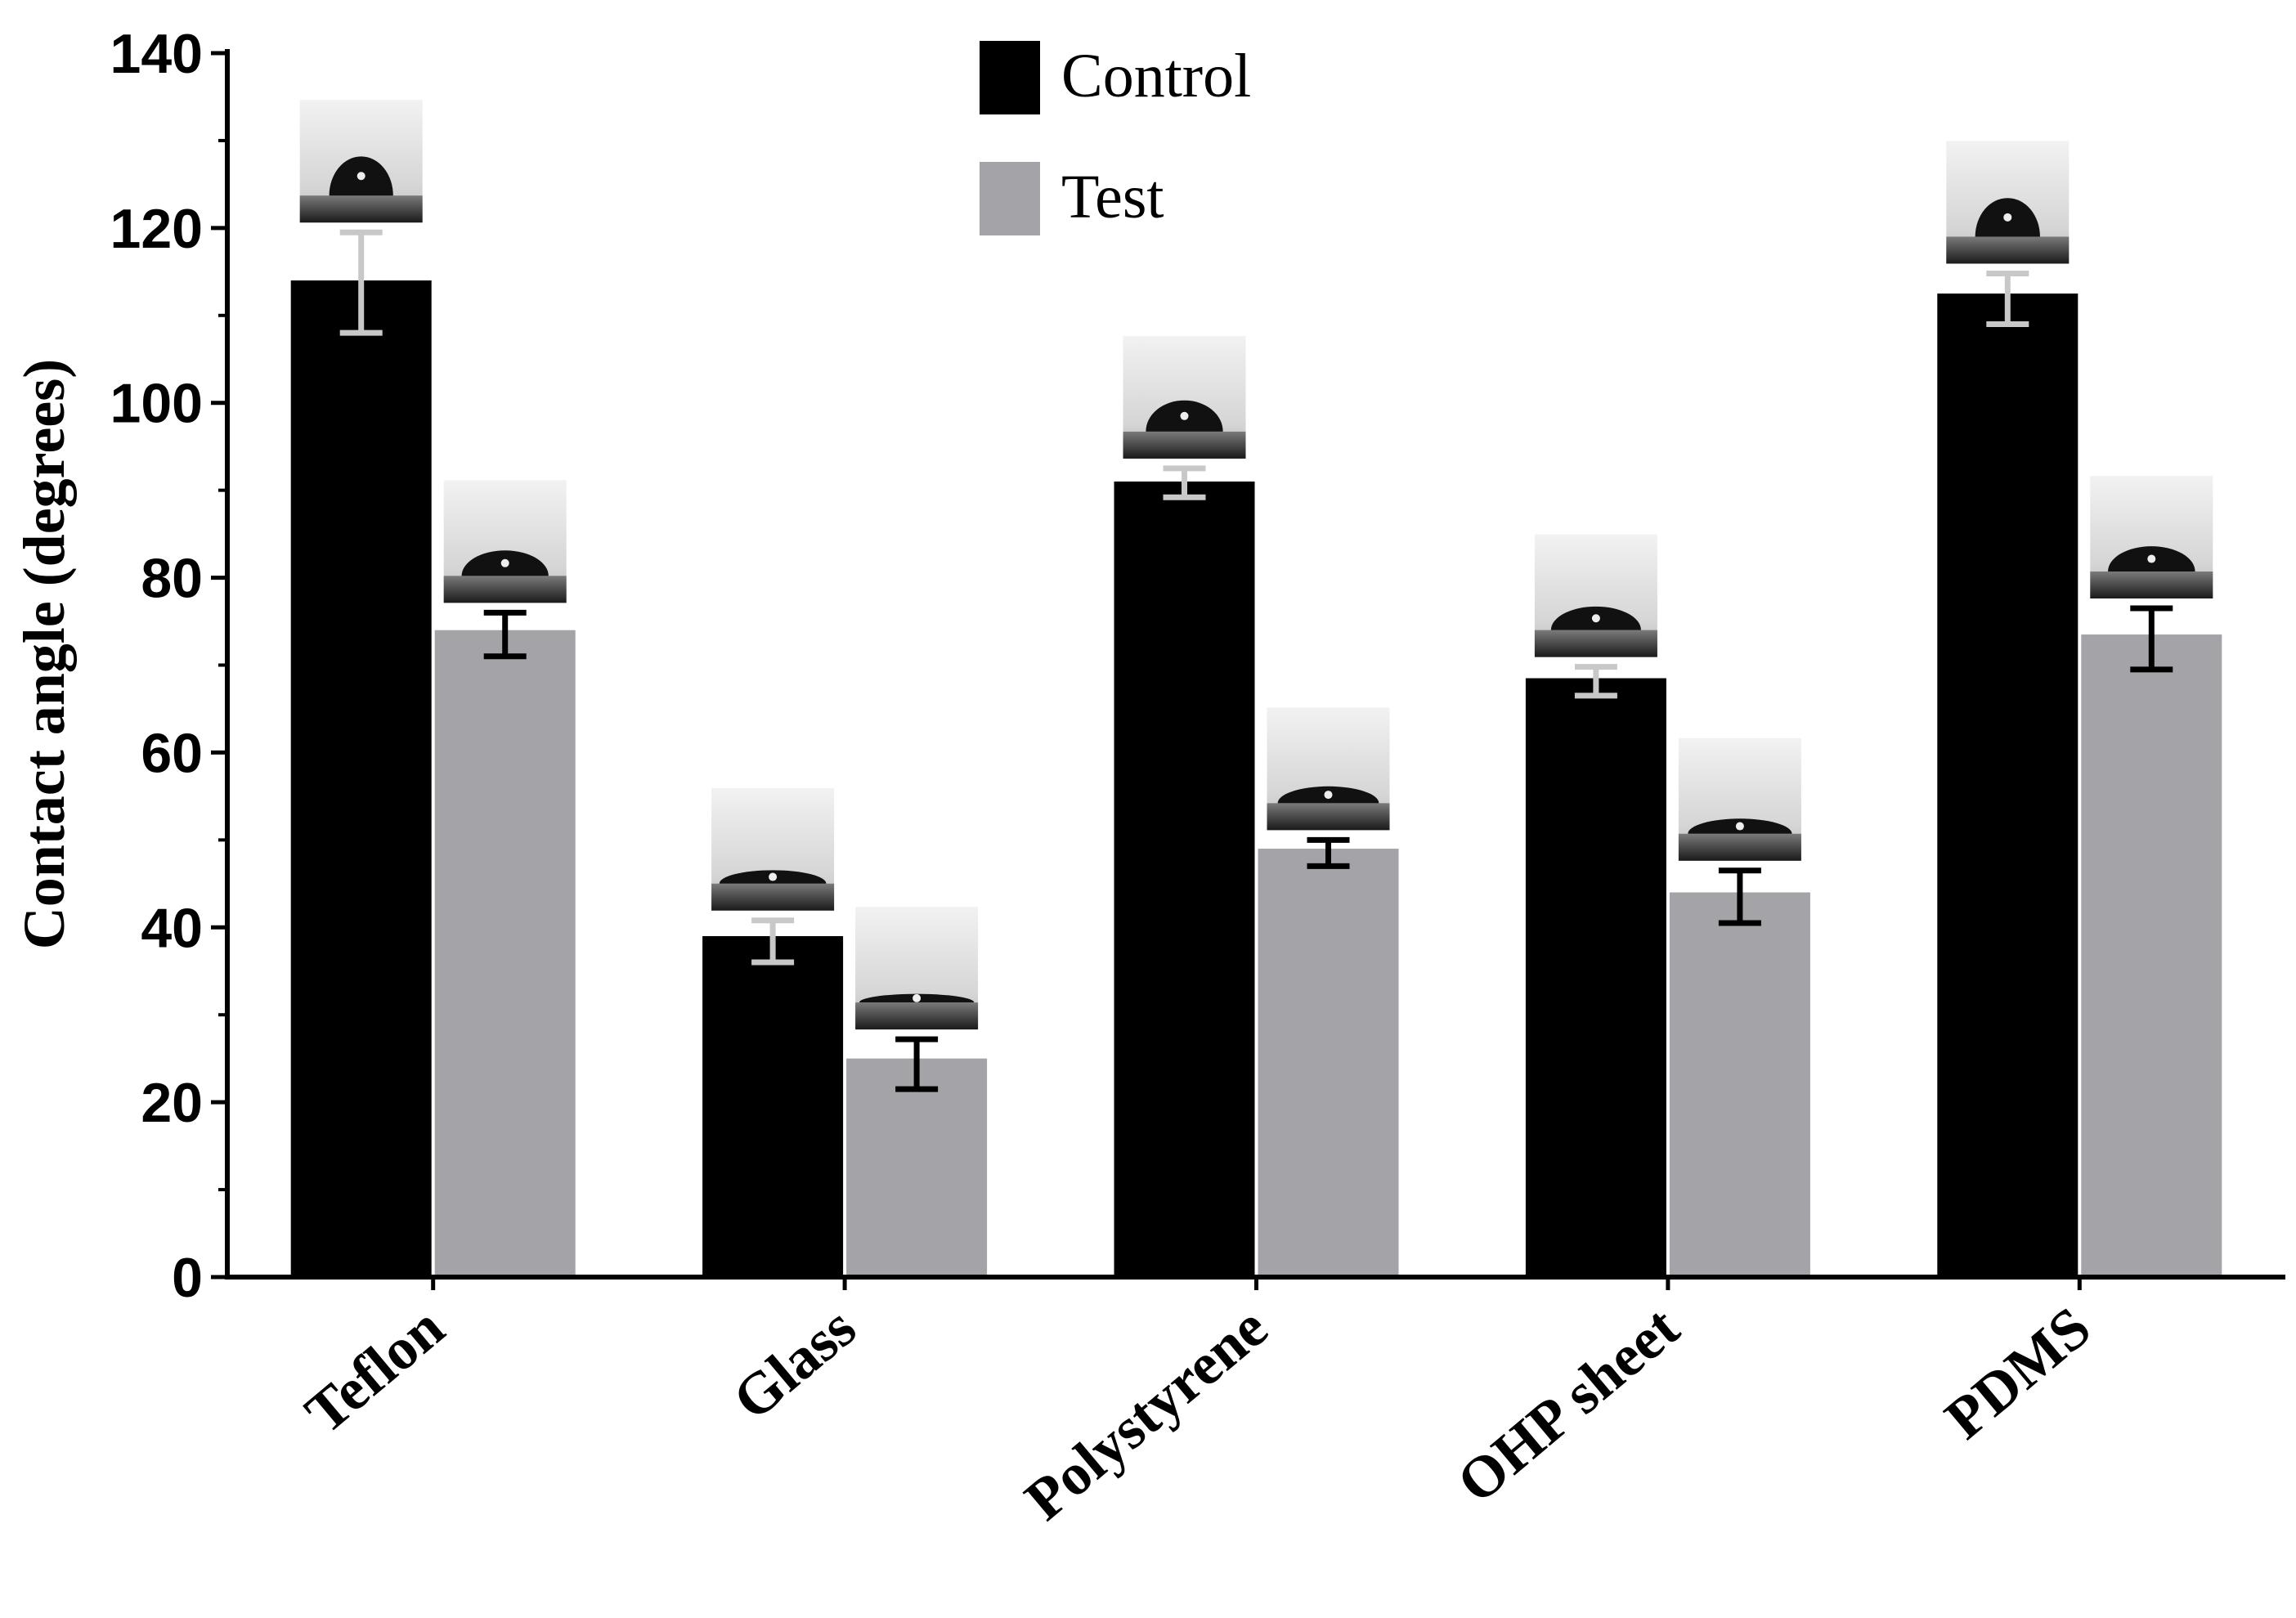 Image resolution: width=2296 pixels, height=1618 pixels. I want to click on droplet-image-control-teflon, so click(361, 161).